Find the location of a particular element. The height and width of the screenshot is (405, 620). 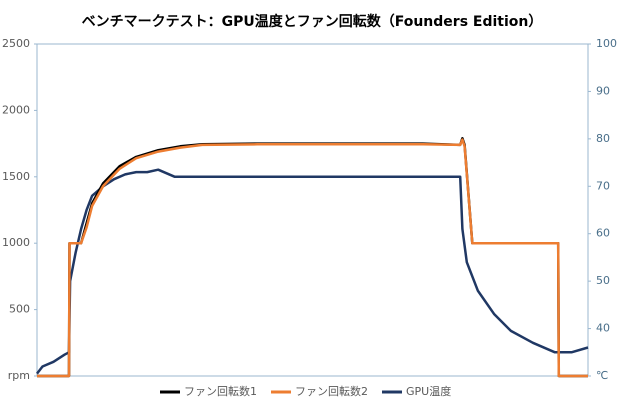

y2-tick-label: 80 is located at coordinates (603, 138).